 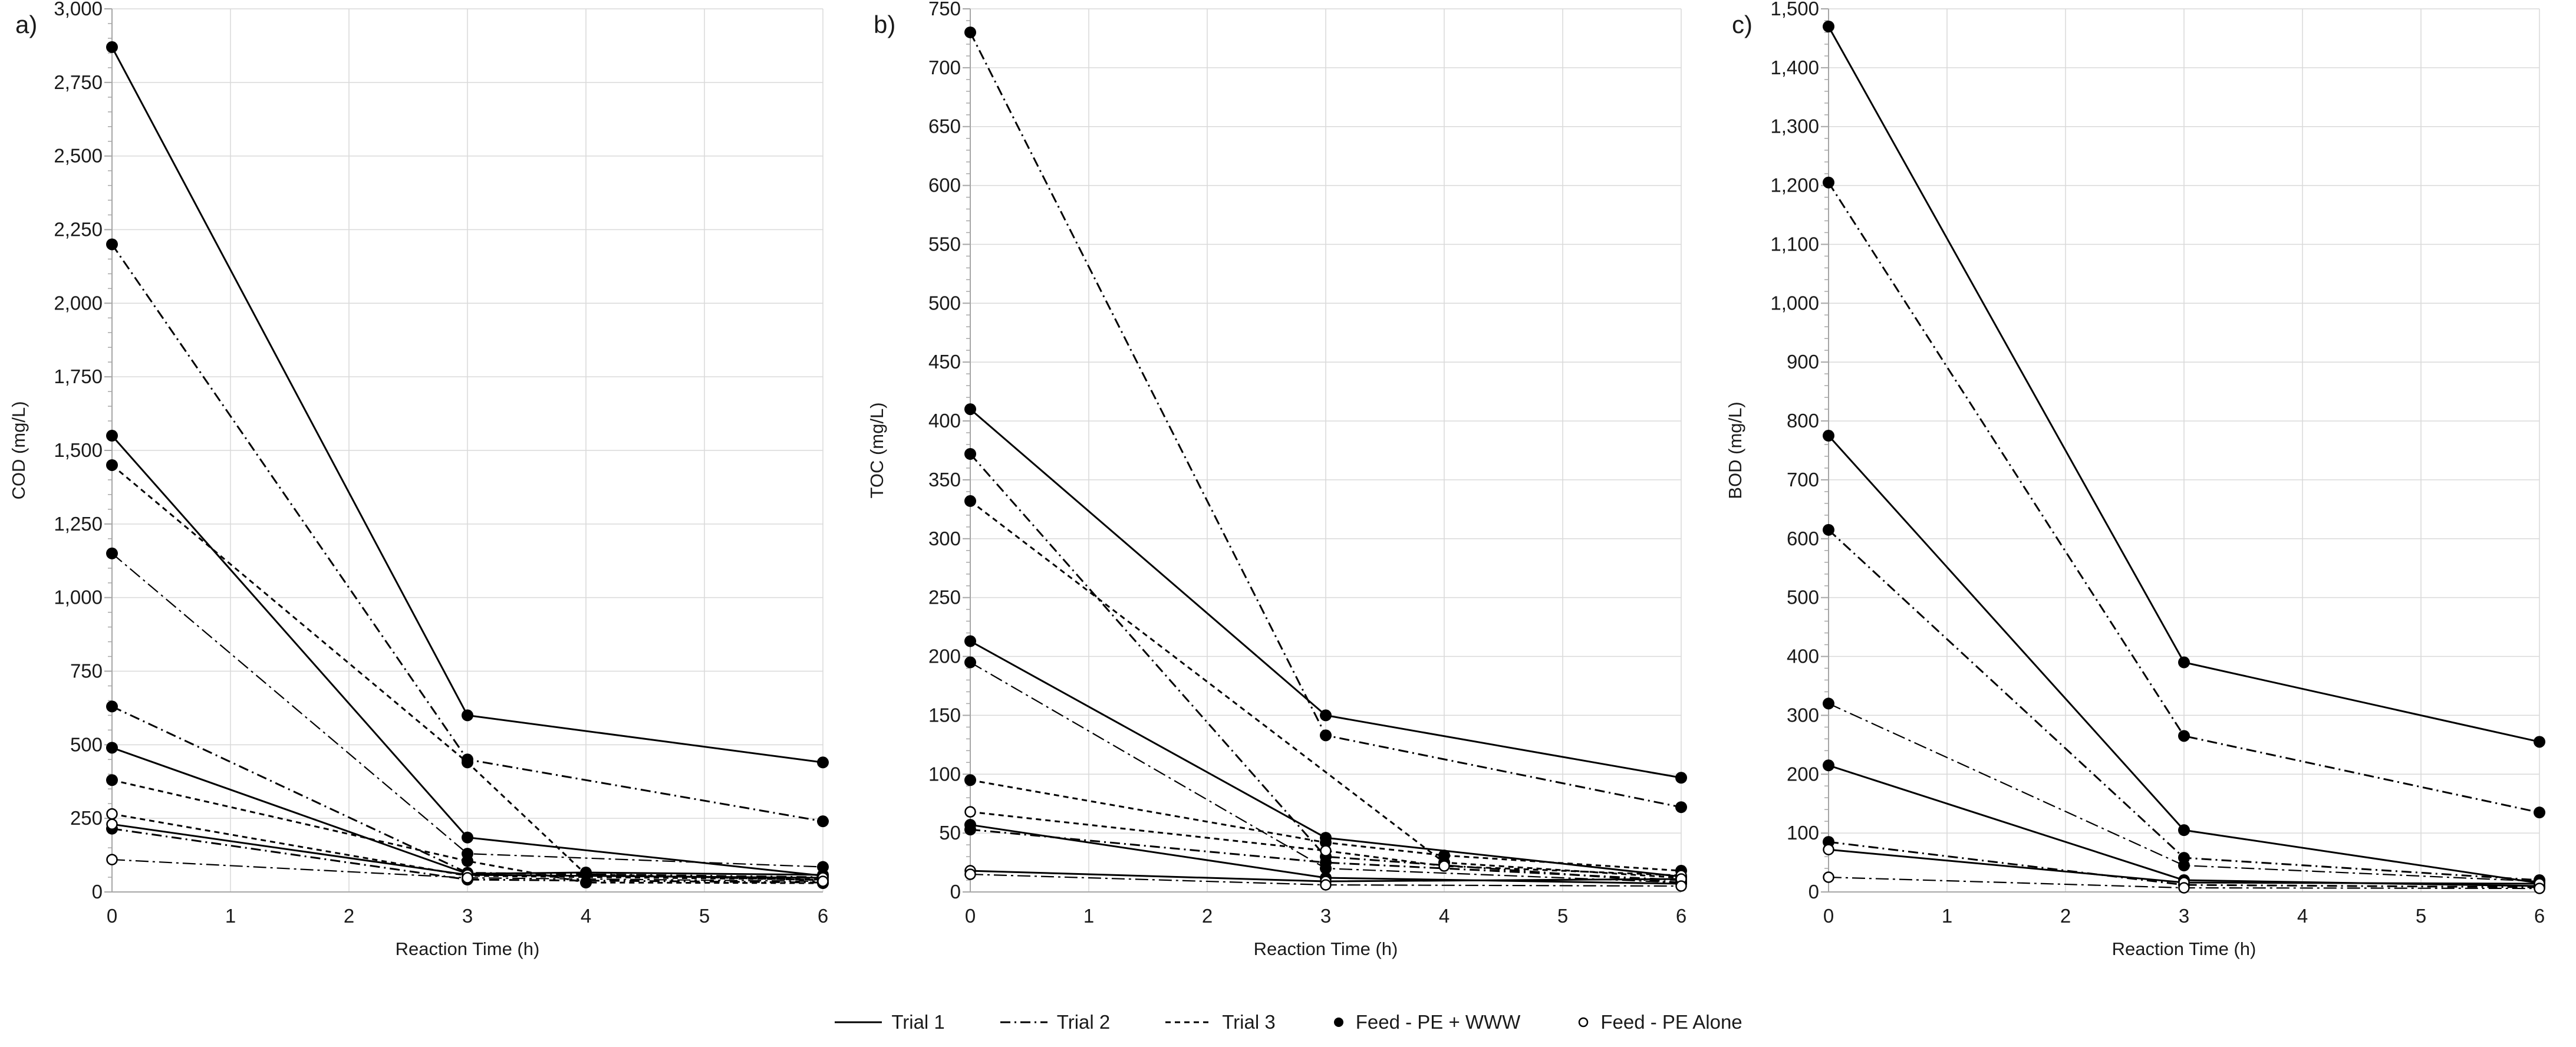 I want to click on legend-item: Feed - PE Alone, so click(x=1658, y=1022).